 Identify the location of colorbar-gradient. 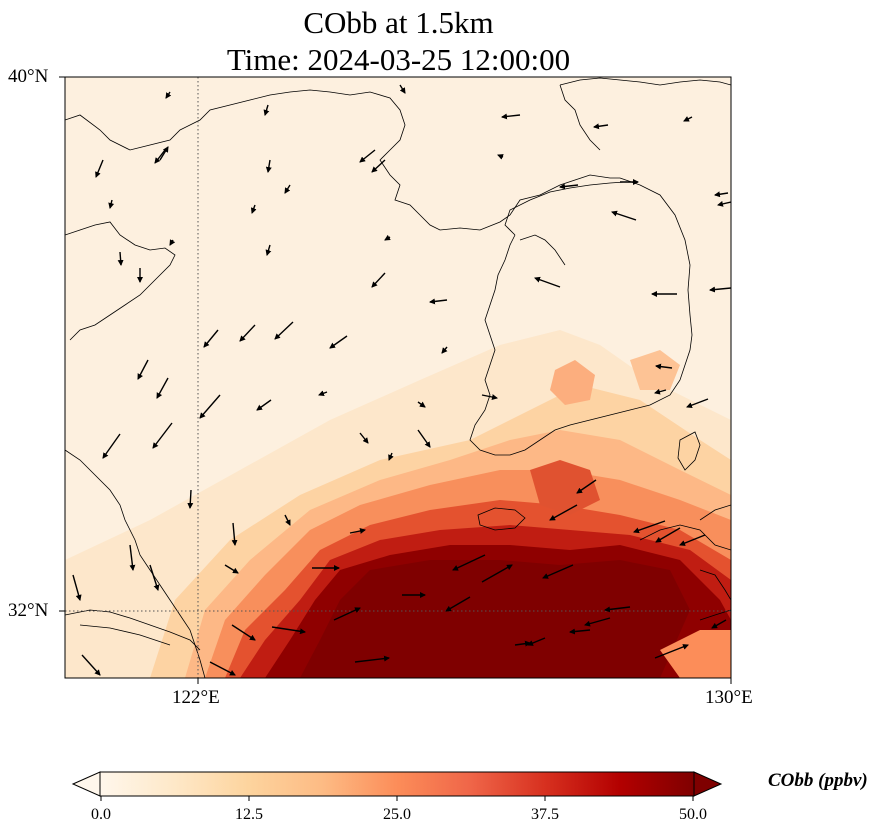
(397, 784).